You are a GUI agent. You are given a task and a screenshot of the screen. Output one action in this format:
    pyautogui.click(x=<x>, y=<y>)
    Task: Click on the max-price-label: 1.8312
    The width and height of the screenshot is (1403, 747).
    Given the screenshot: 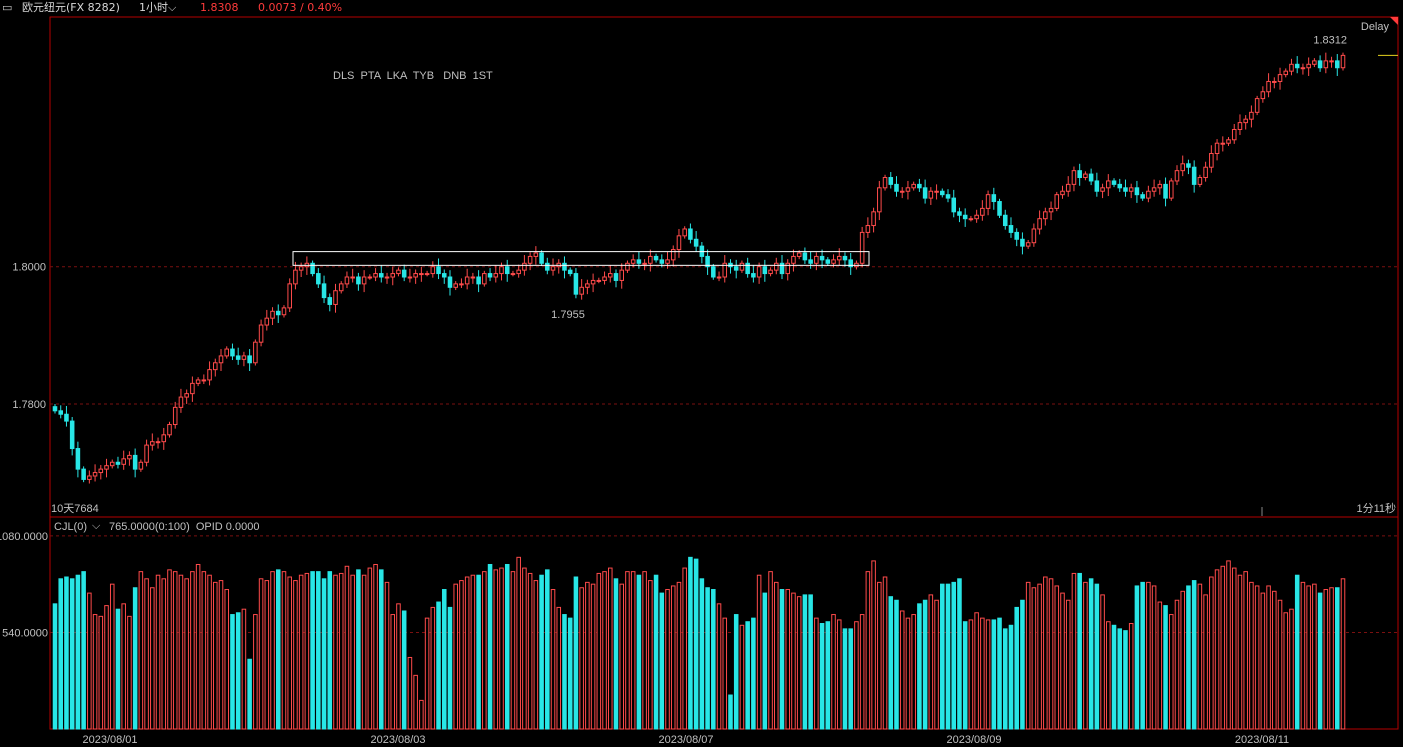 What is the action you would take?
    pyautogui.click(x=1330, y=40)
    